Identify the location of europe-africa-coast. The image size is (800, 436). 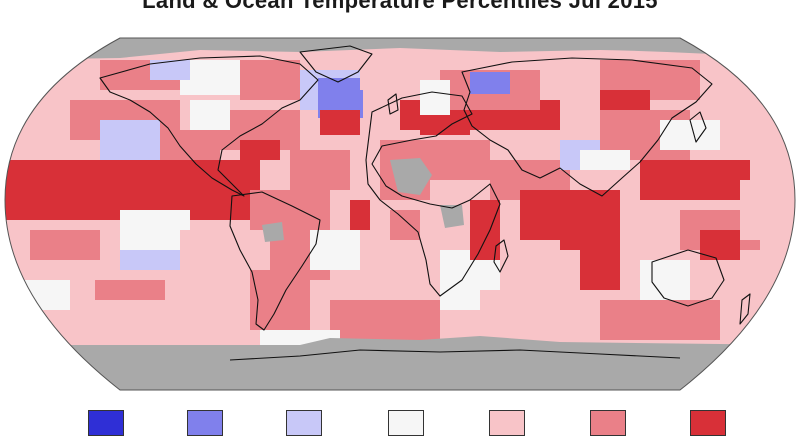
(433, 194).